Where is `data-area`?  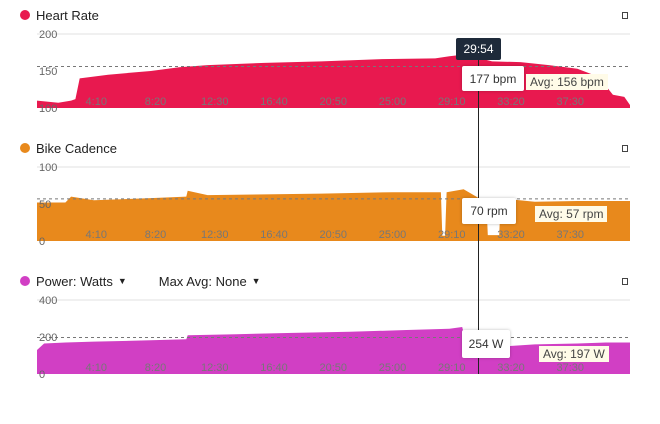 data-area is located at coordinates (333, 350).